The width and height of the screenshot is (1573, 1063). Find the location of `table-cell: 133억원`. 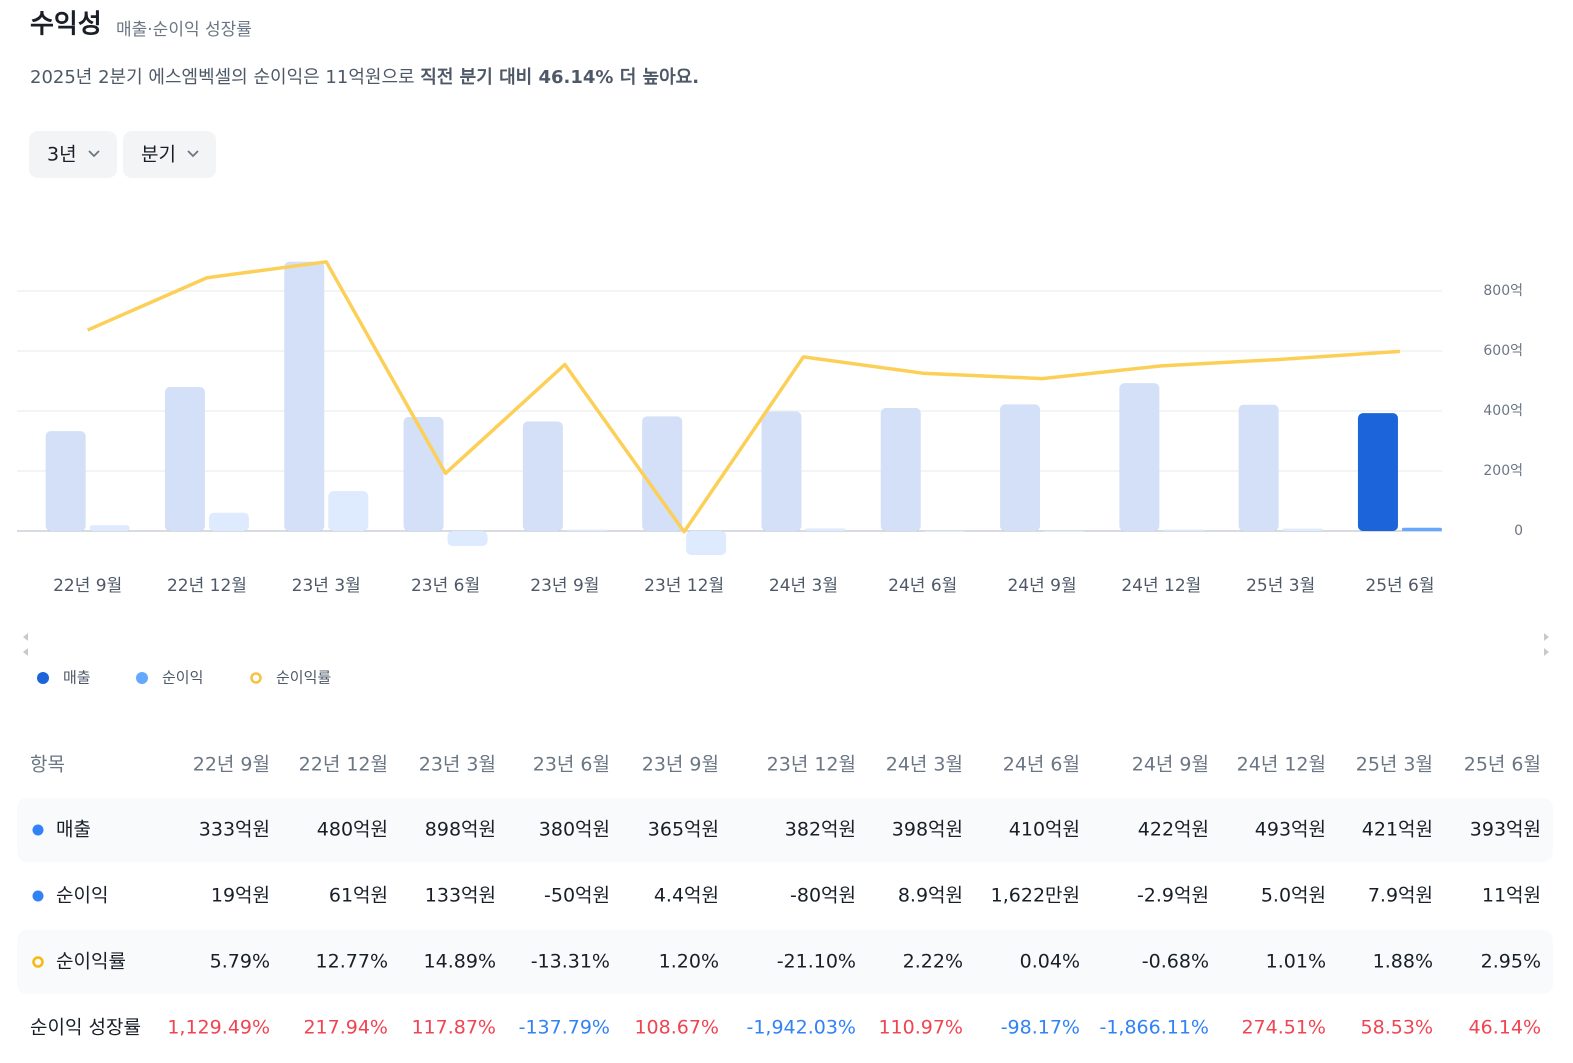

table-cell: 133억원 is located at coordinates (460, 896).